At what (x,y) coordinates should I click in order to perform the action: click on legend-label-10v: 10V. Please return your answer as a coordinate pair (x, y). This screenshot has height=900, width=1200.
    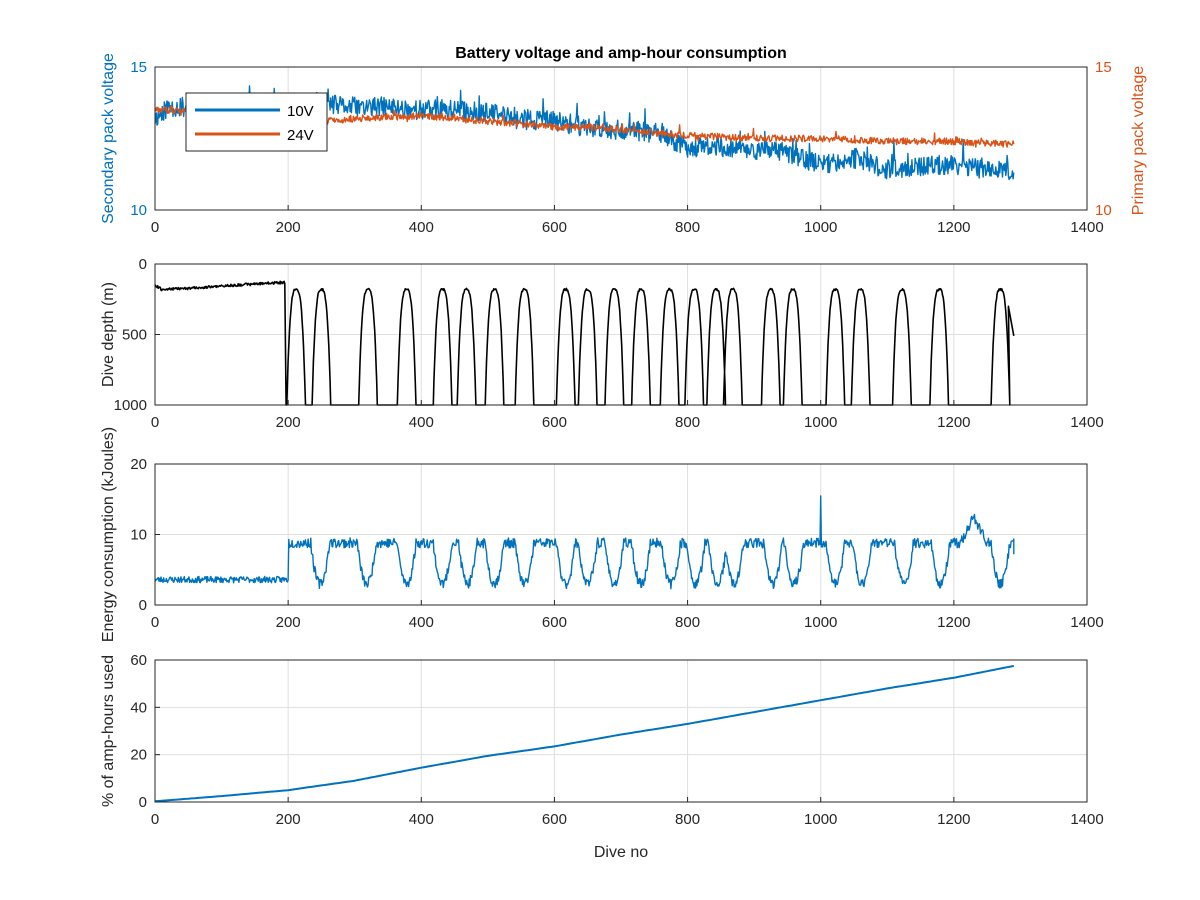
    Looking at the image, I should click on (300, 111).